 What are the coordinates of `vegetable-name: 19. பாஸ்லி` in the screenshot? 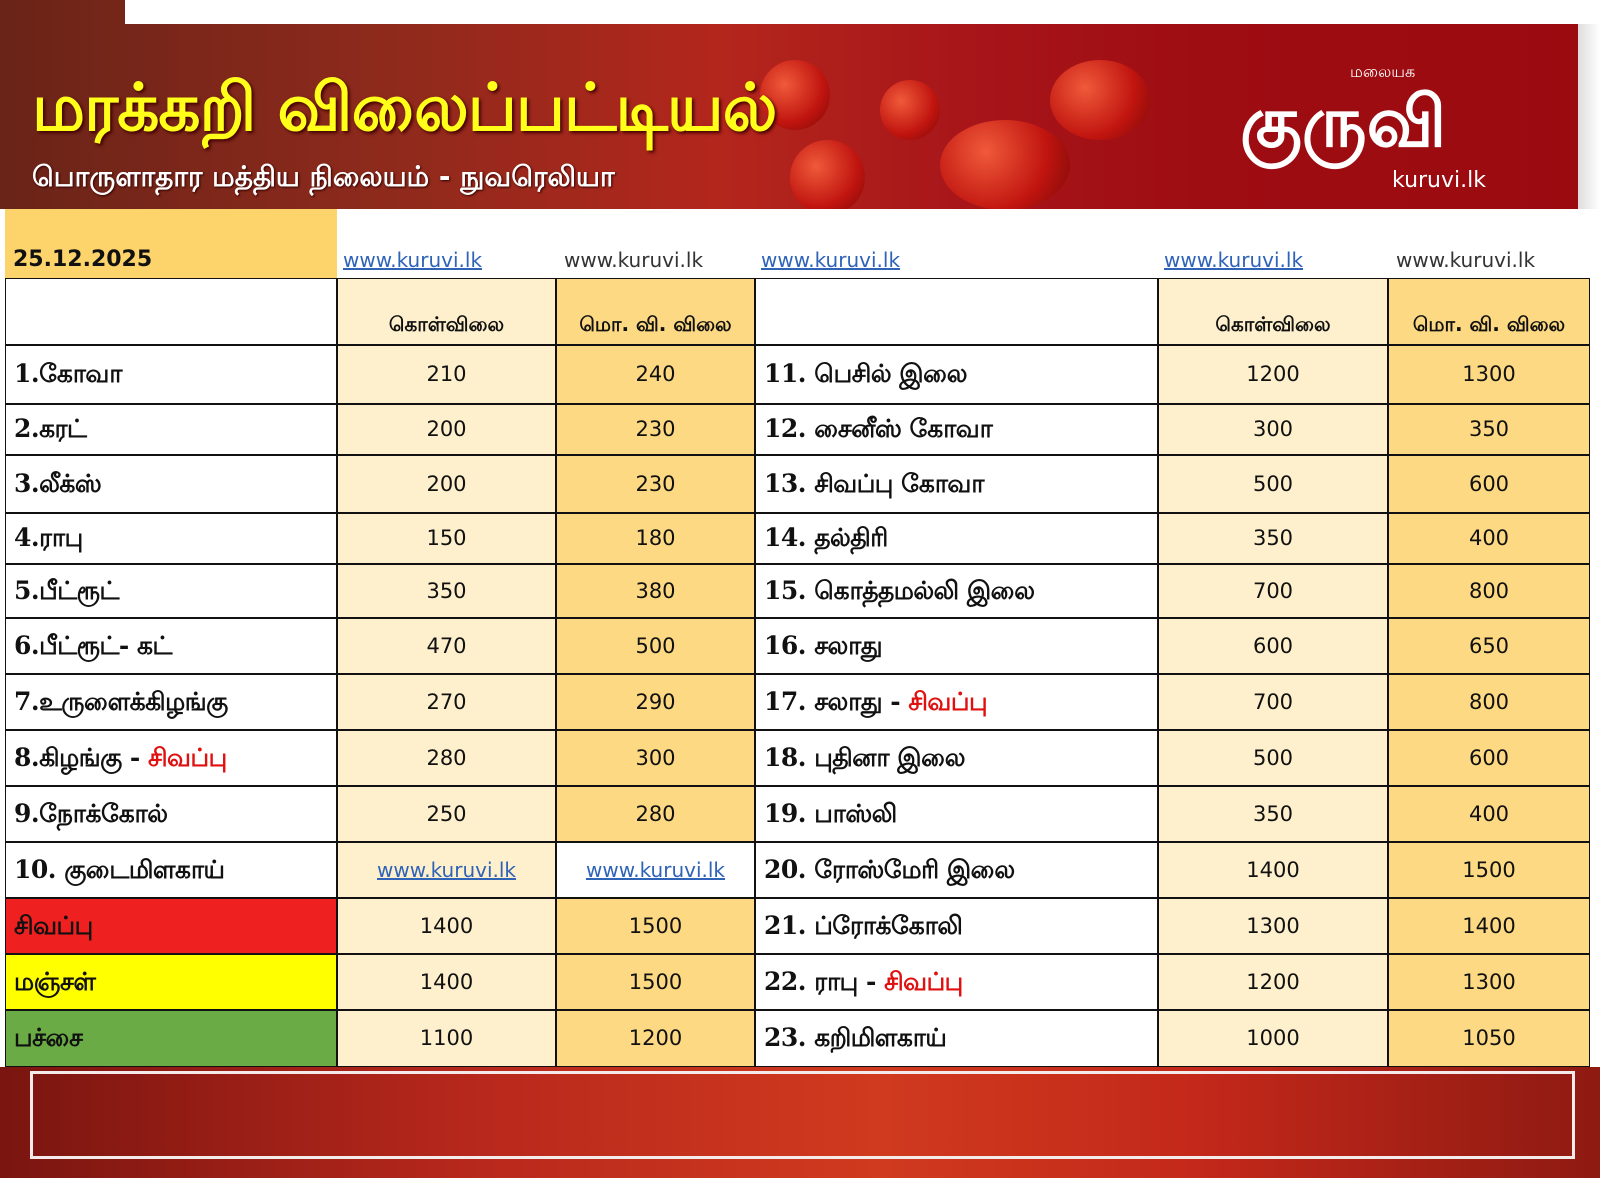 It's located at (956, 814).